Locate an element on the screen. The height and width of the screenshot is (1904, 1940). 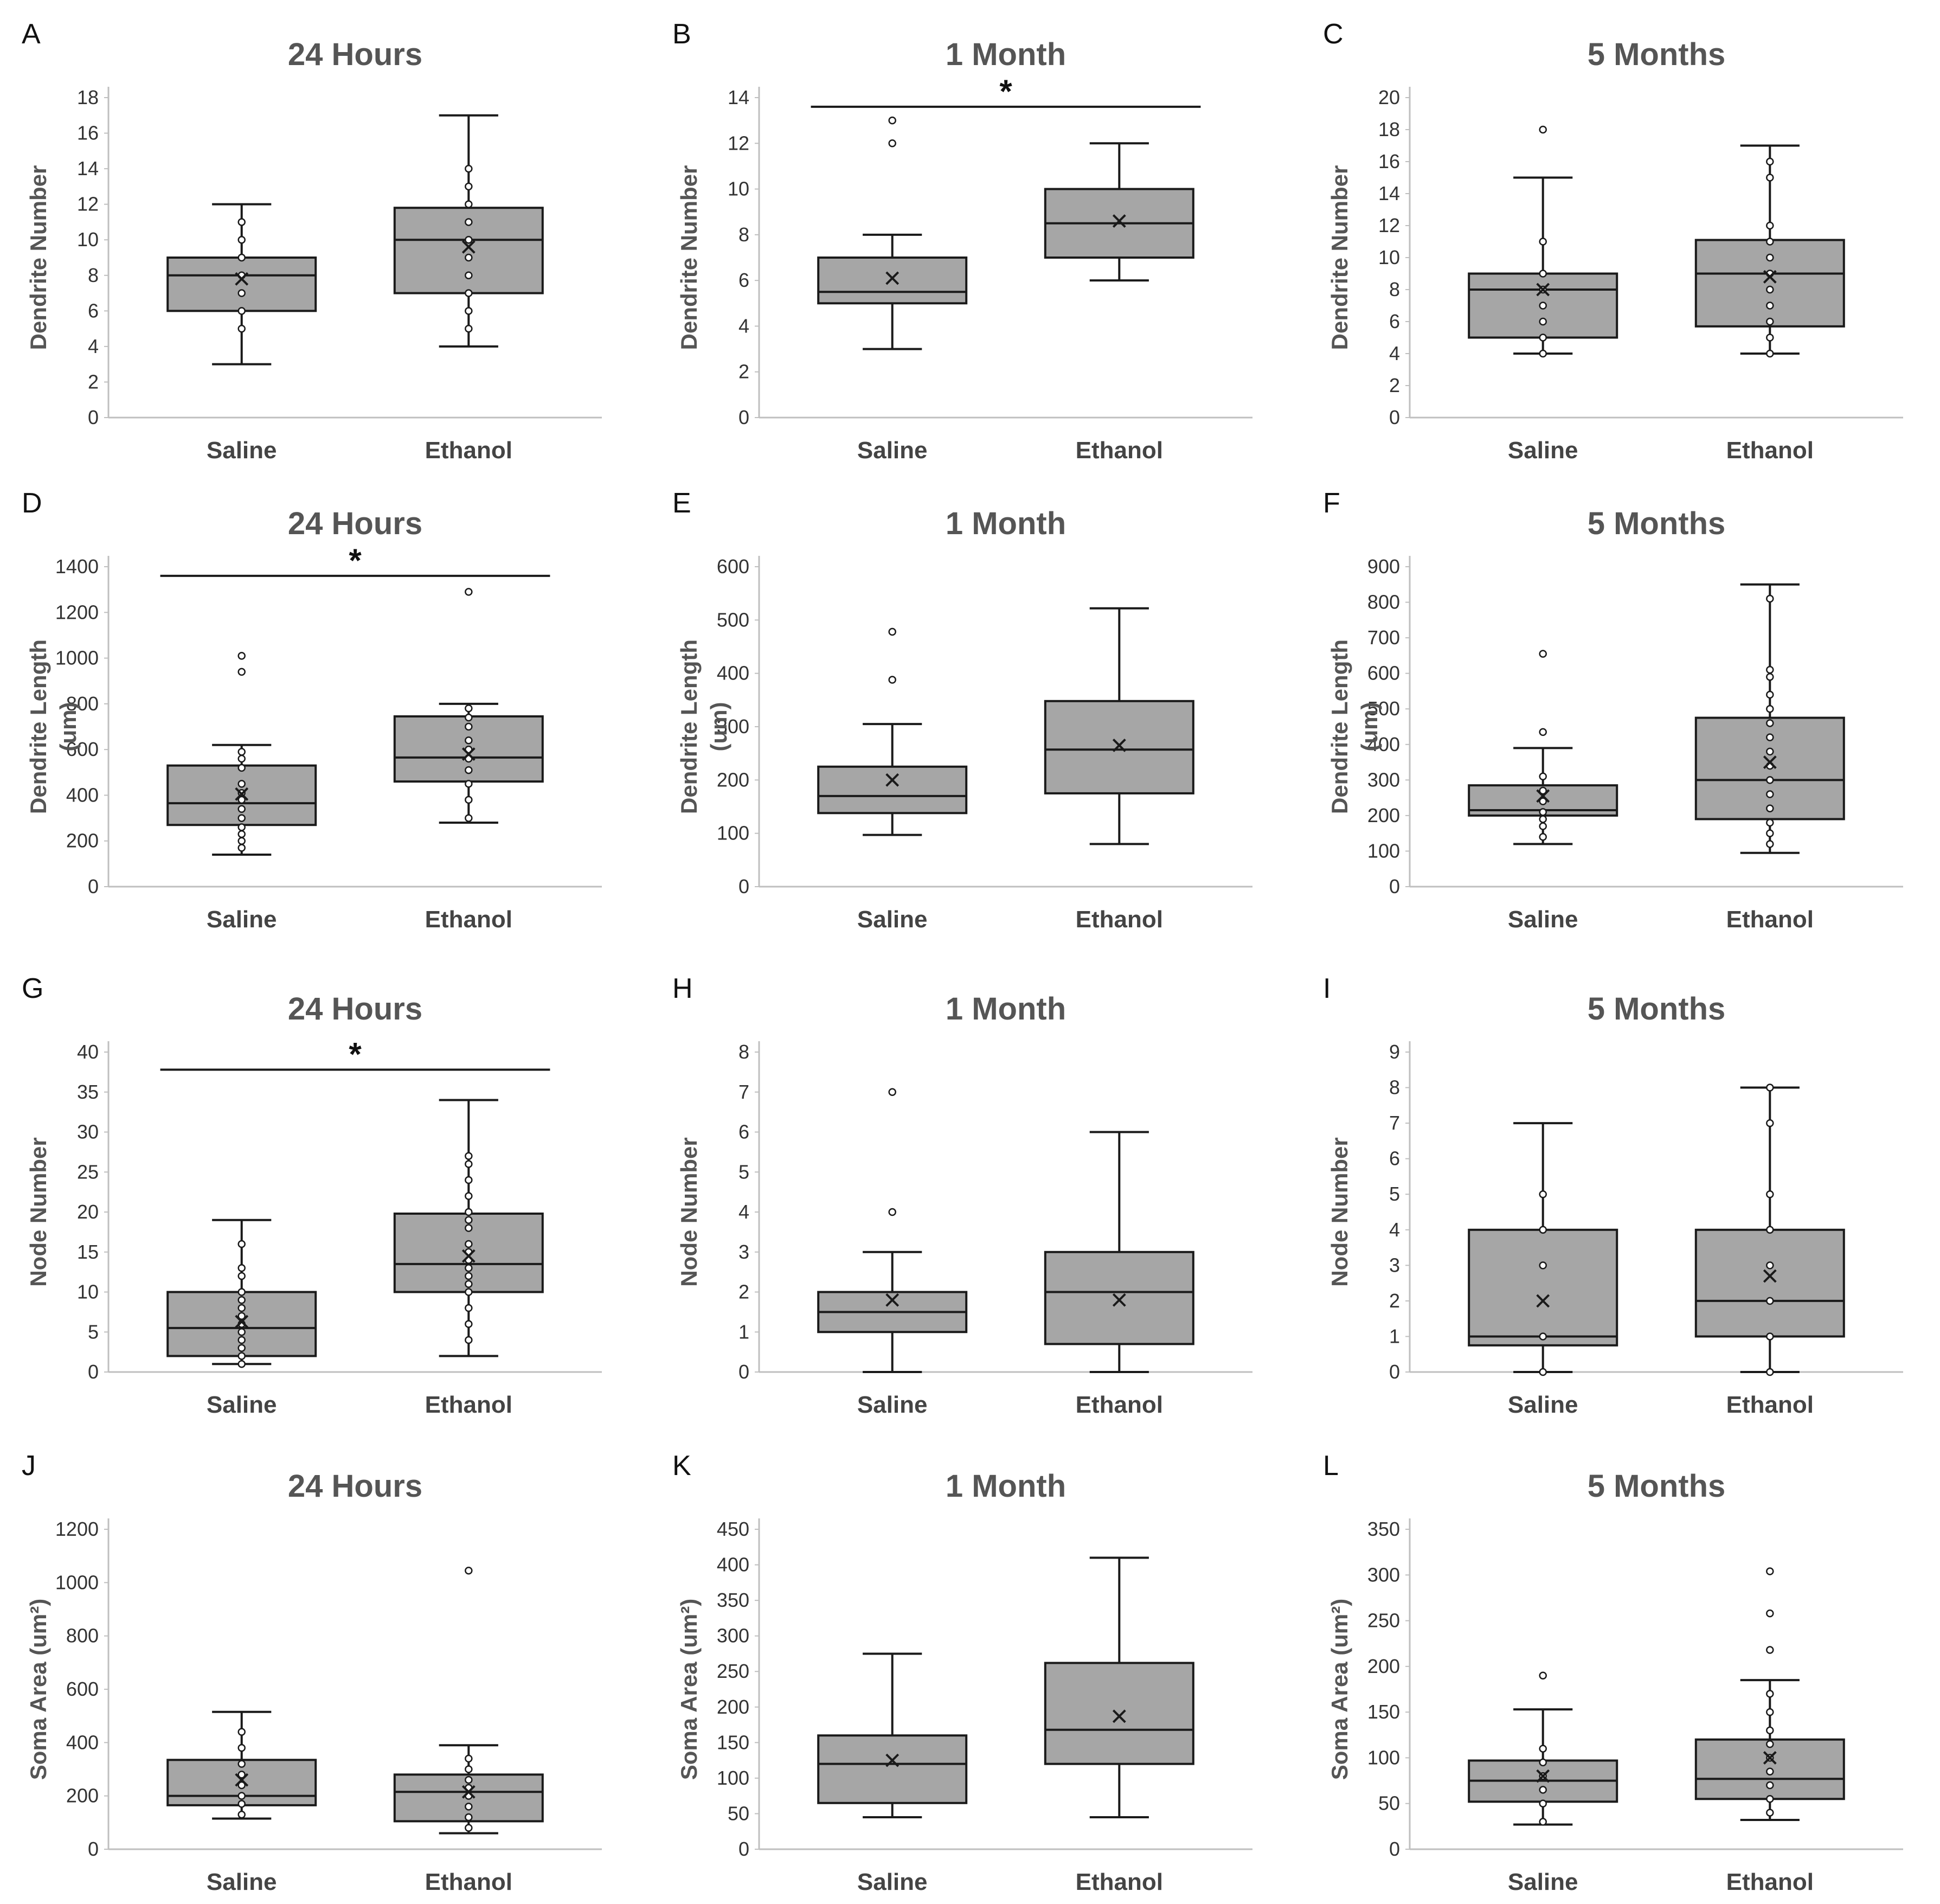
panel-title: 5 Months is located at coordinates (1657, 1486).